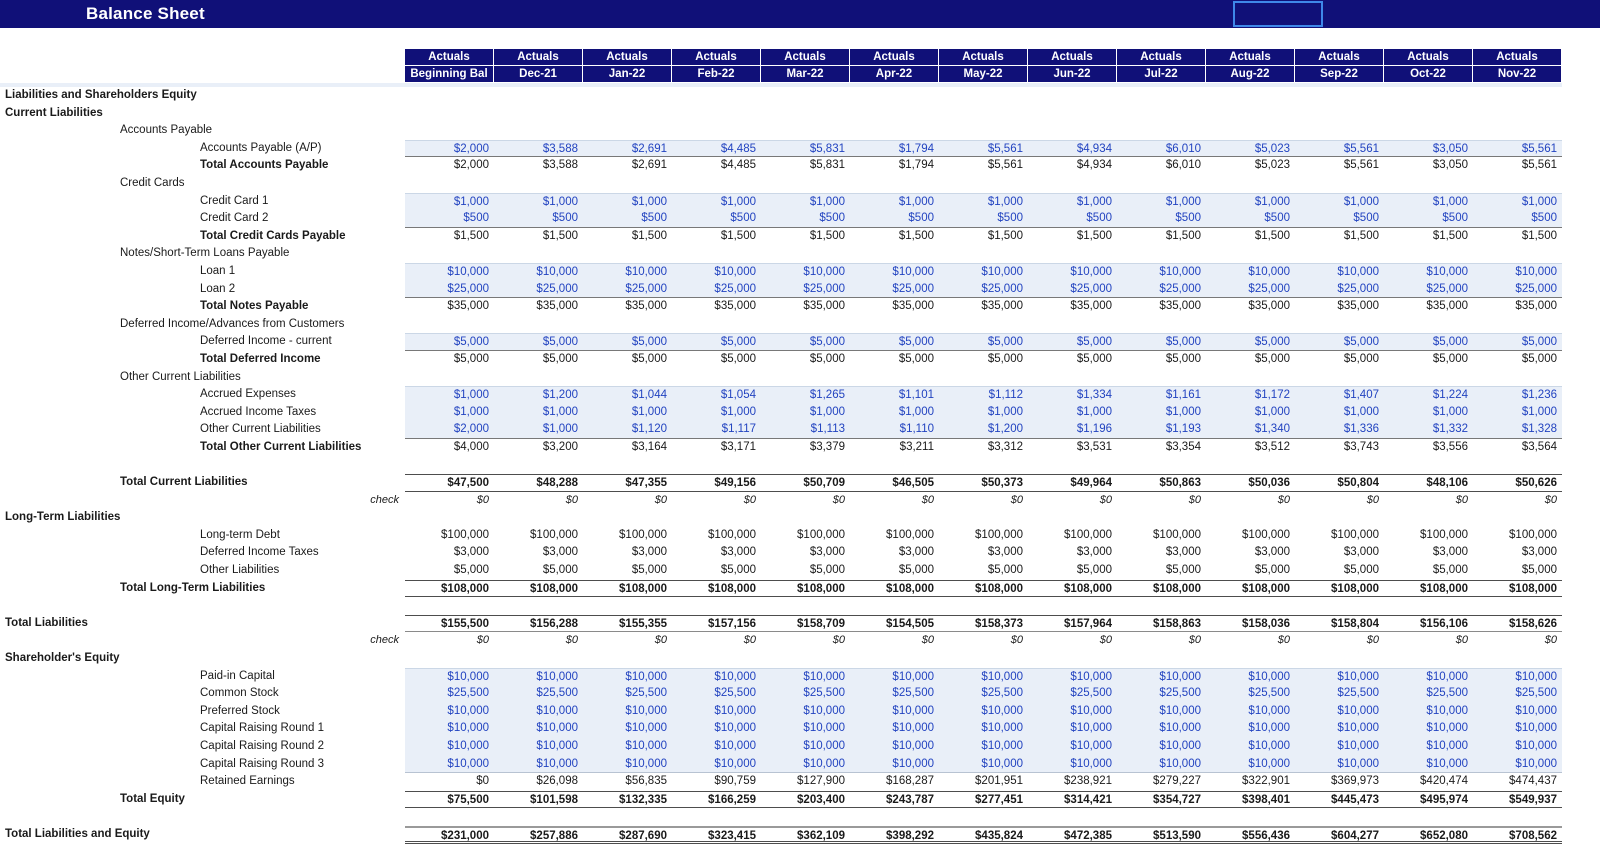 Image resolution: width=1600 pixels, height=860 pixels. Describe the element at coordinates (1361, 395) in the screenshot. I see `data-cell: $1,407` at that location.